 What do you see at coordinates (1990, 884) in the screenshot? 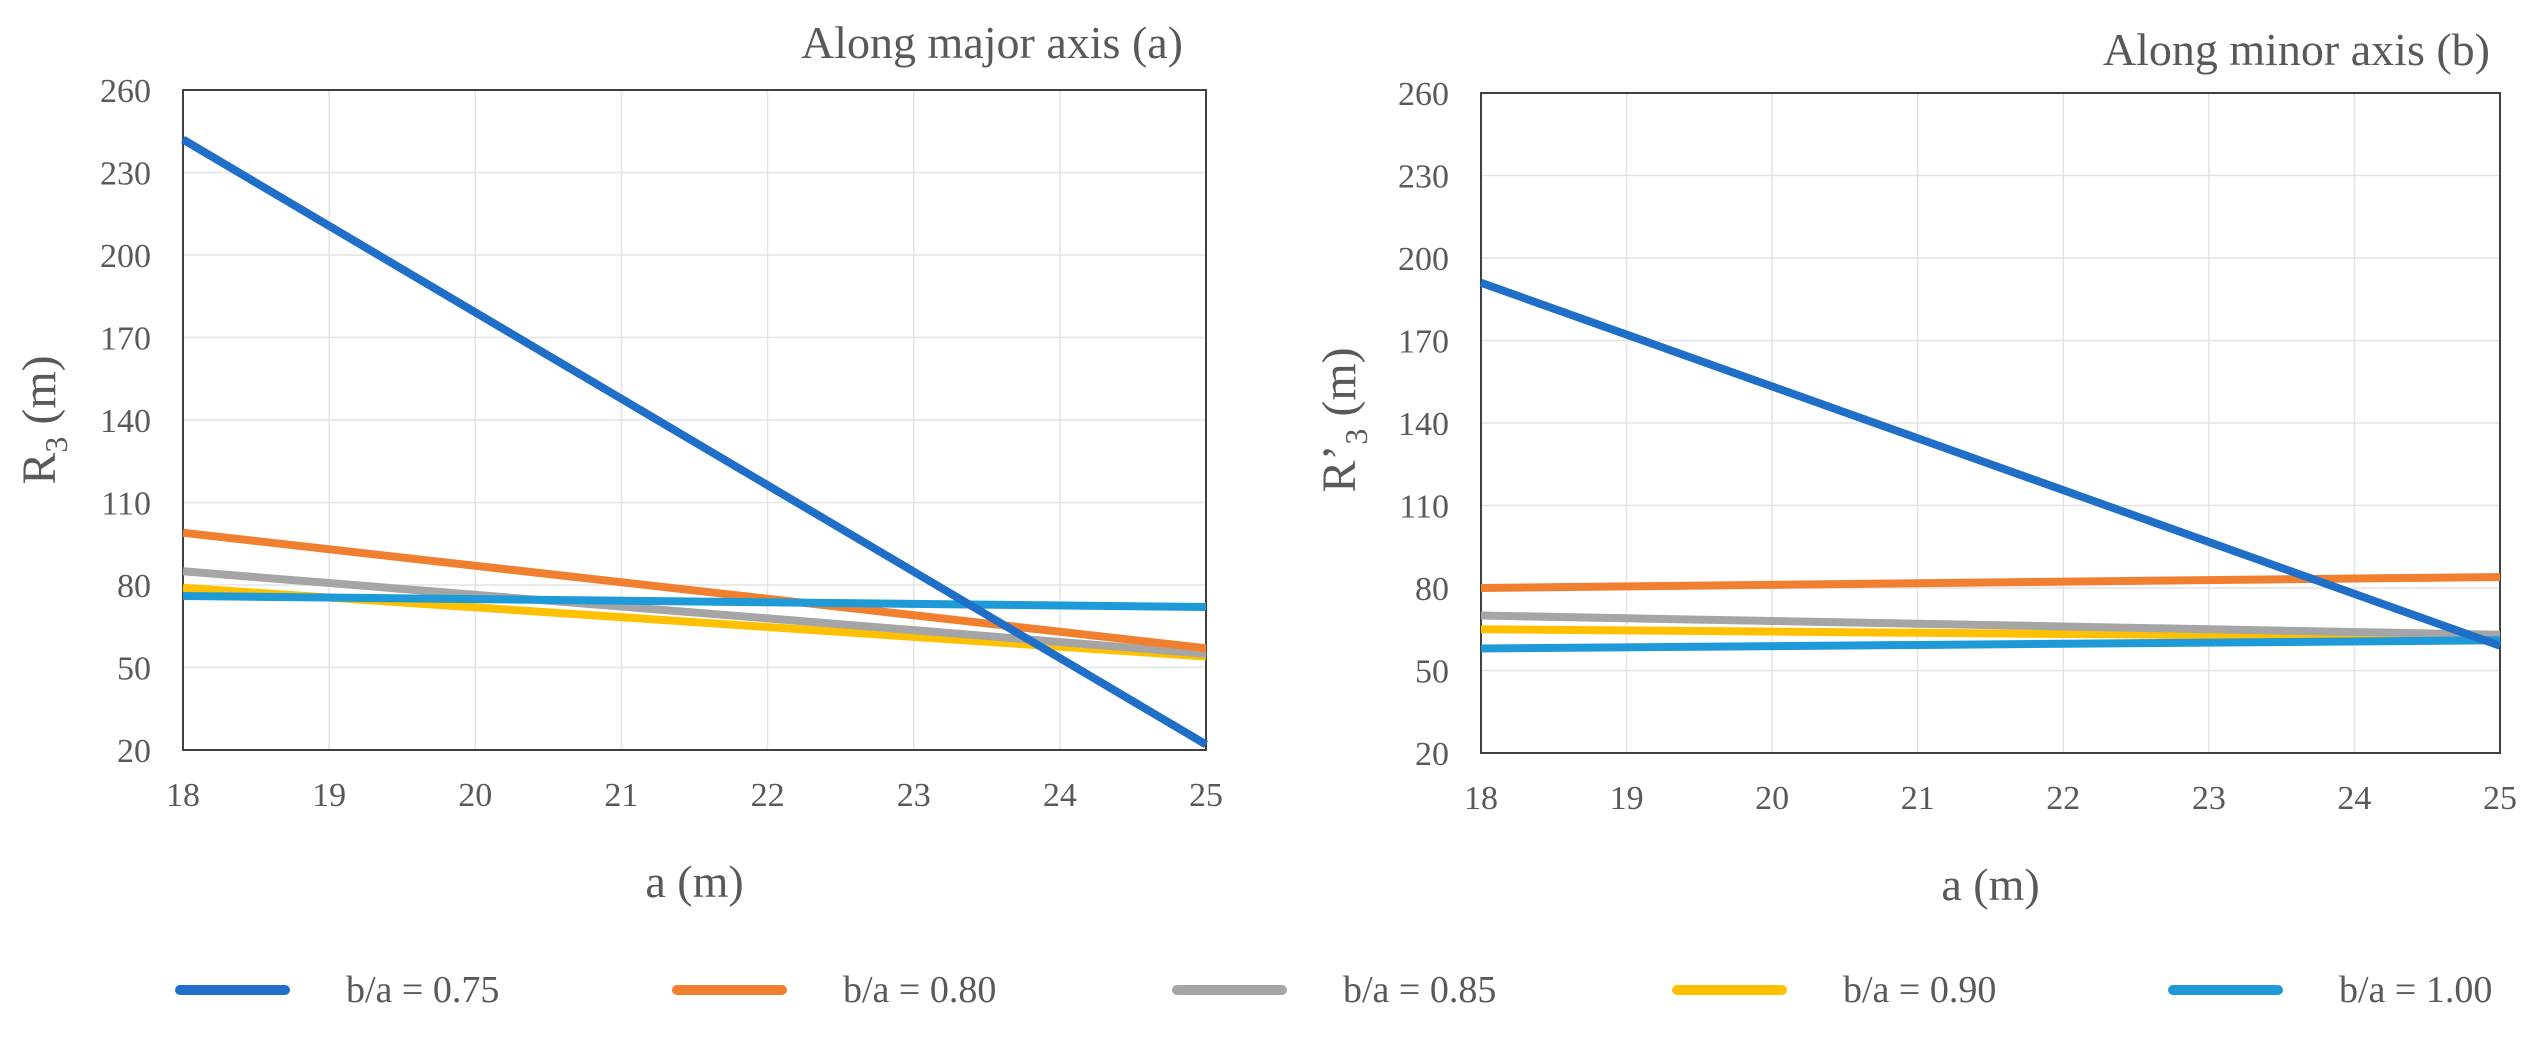
I see `chart-1-xlabel: a (m)` at bounding box center [1990, 884].